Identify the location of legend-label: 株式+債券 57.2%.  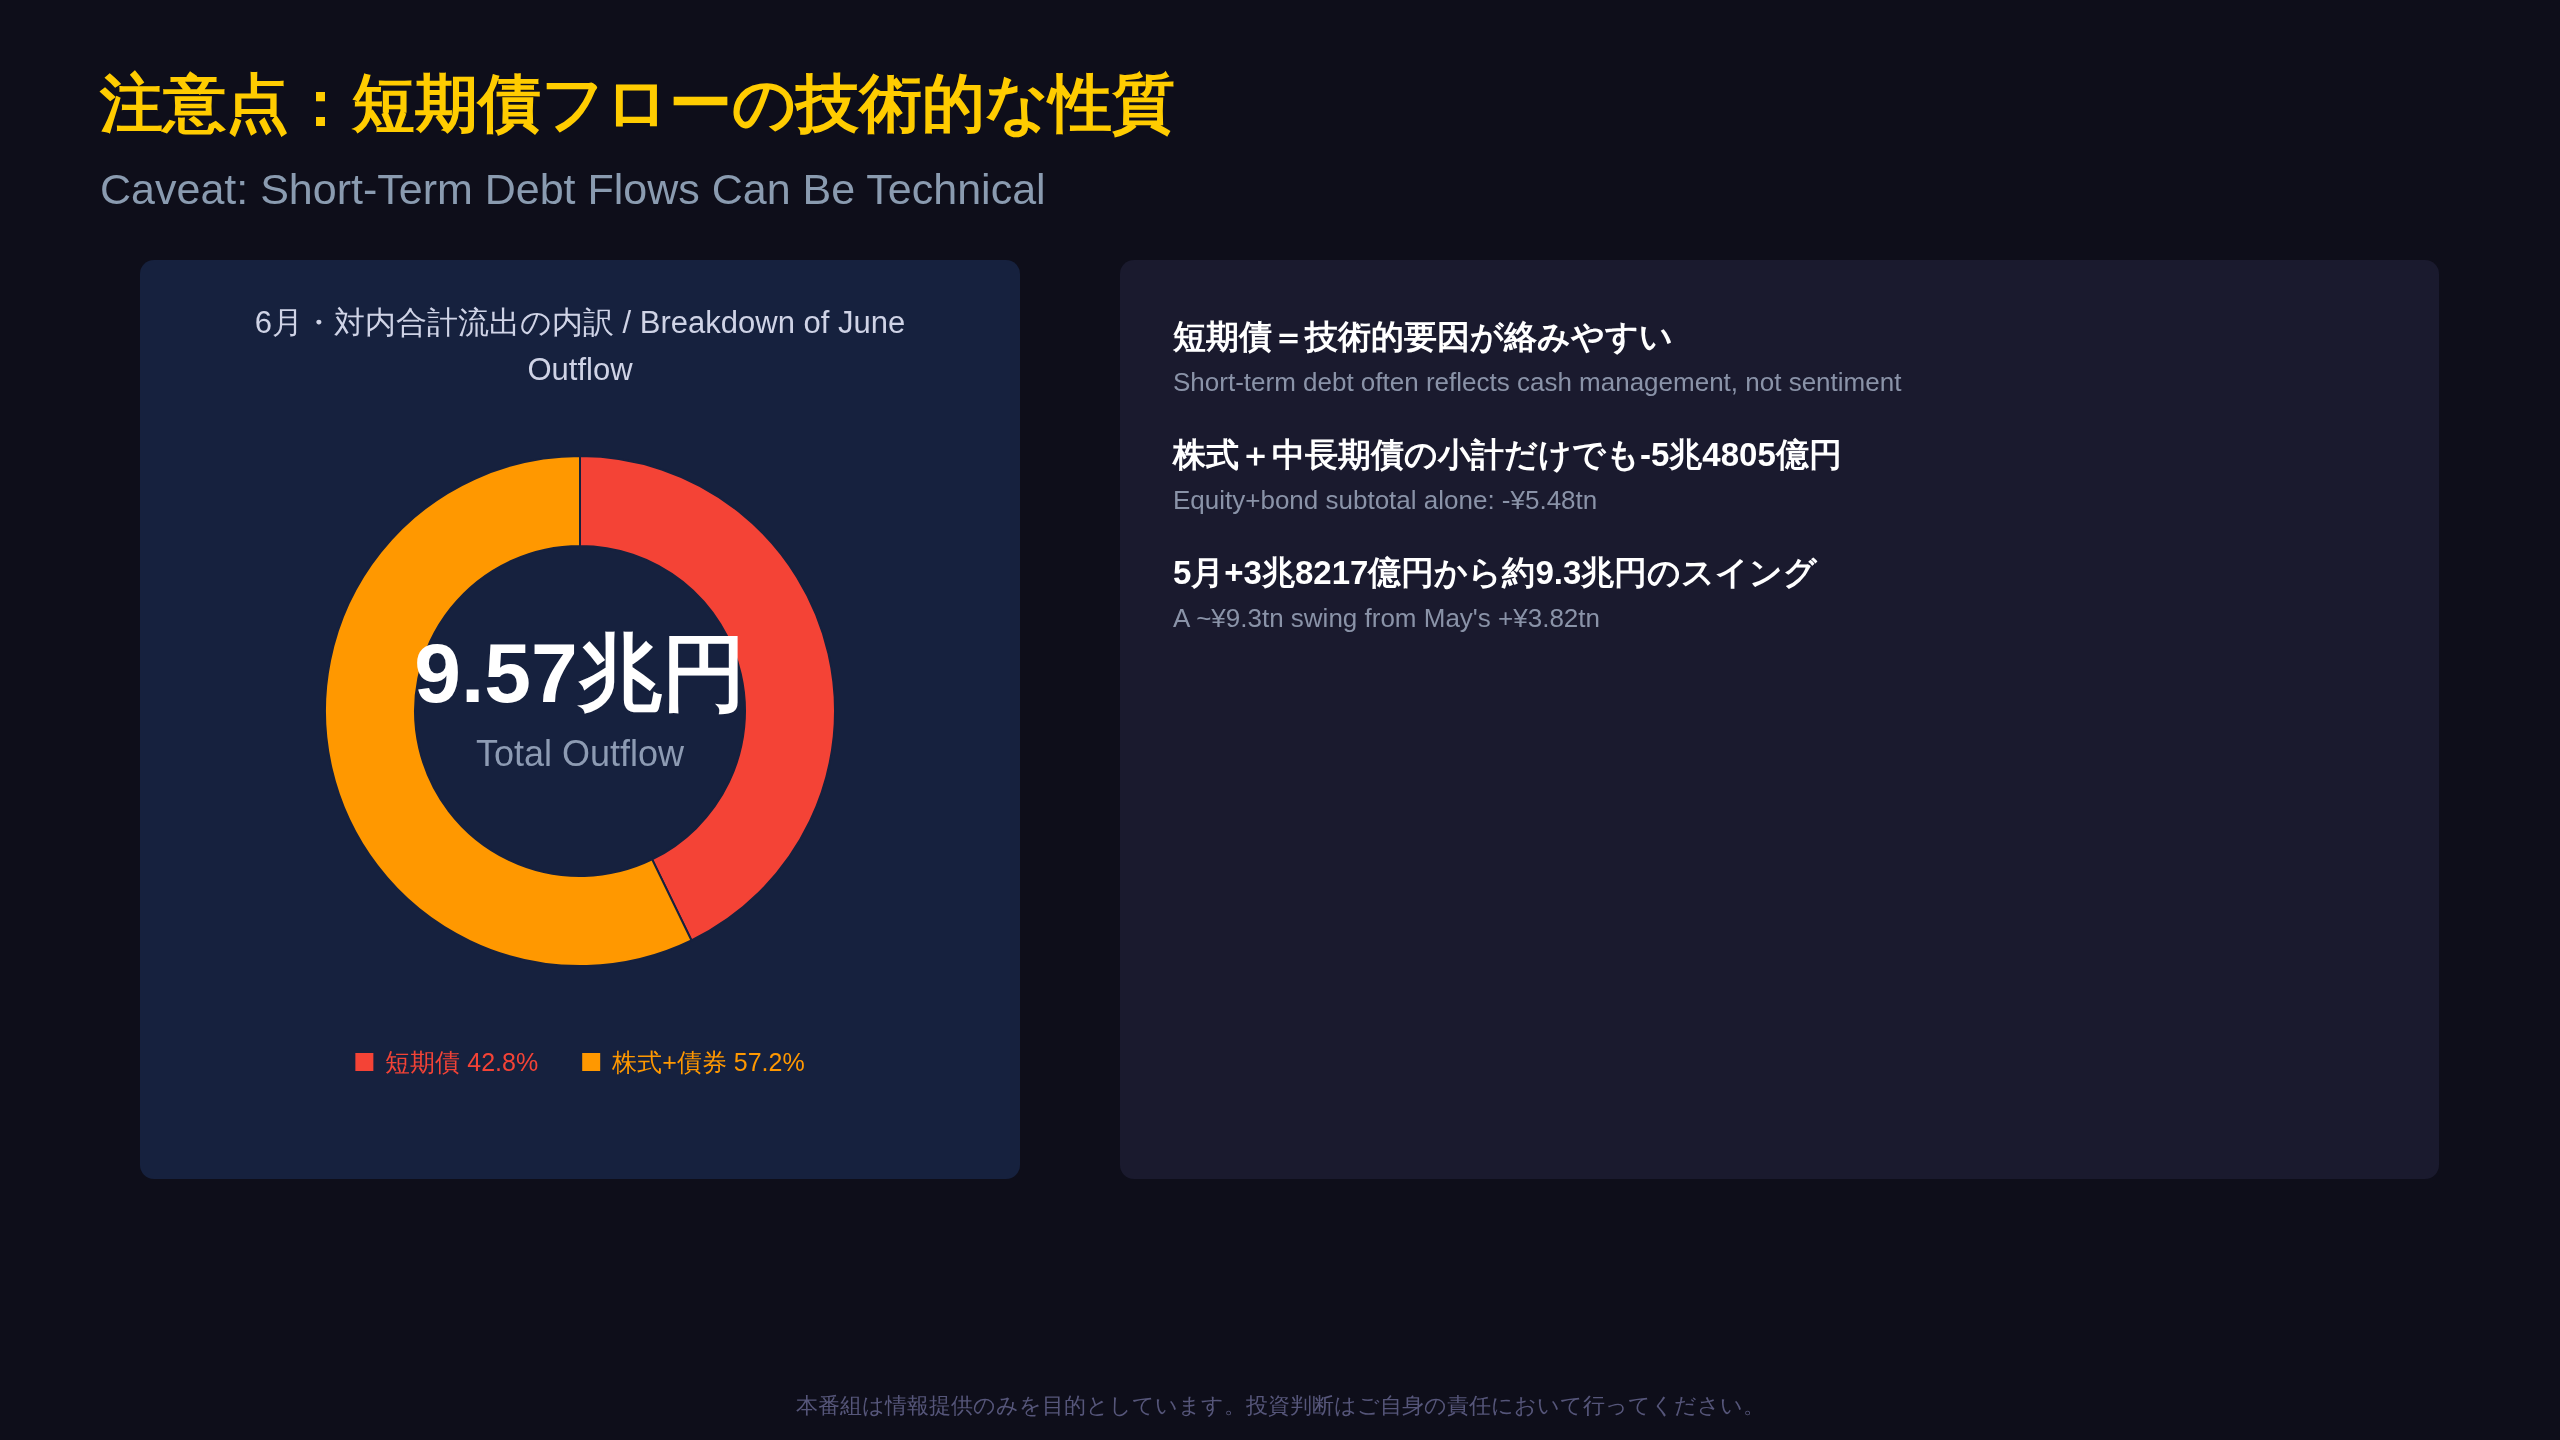
(708, 1062).